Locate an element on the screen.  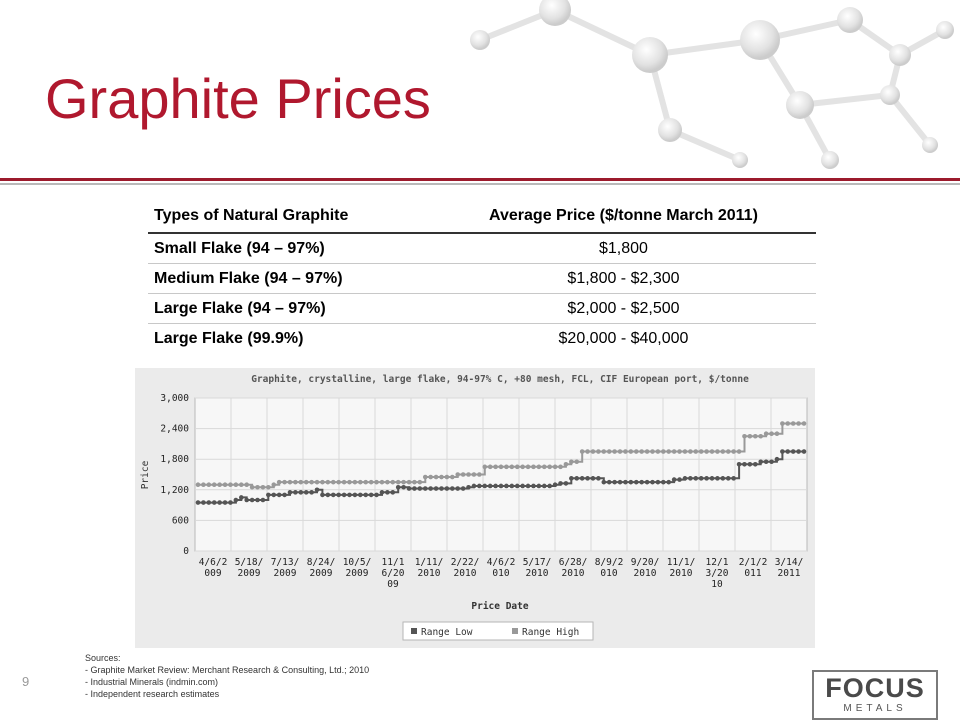
x-tick-label: 1/11/2010 is located at coordinates (429, 568).